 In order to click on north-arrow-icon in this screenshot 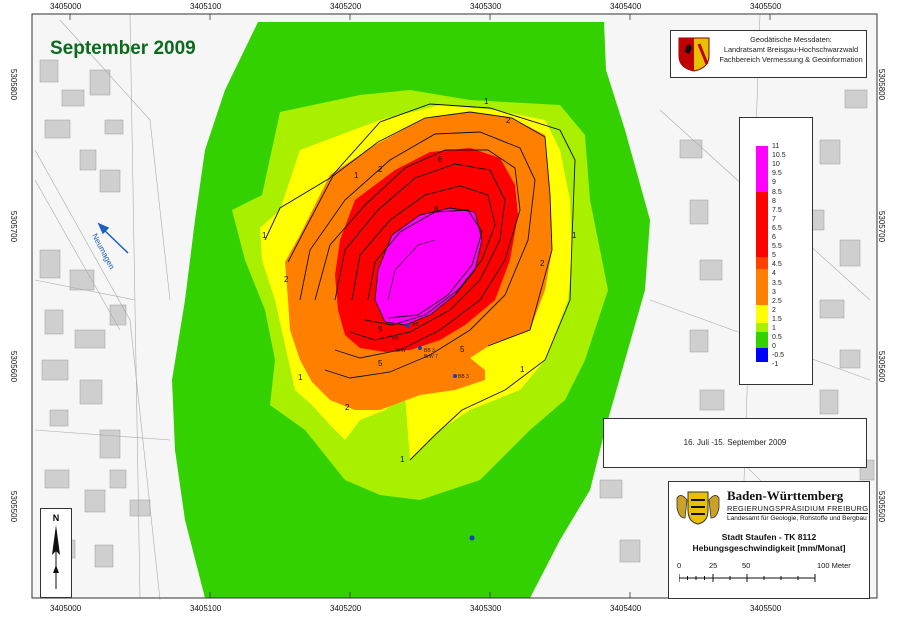, I will do `click(56, 557)`.